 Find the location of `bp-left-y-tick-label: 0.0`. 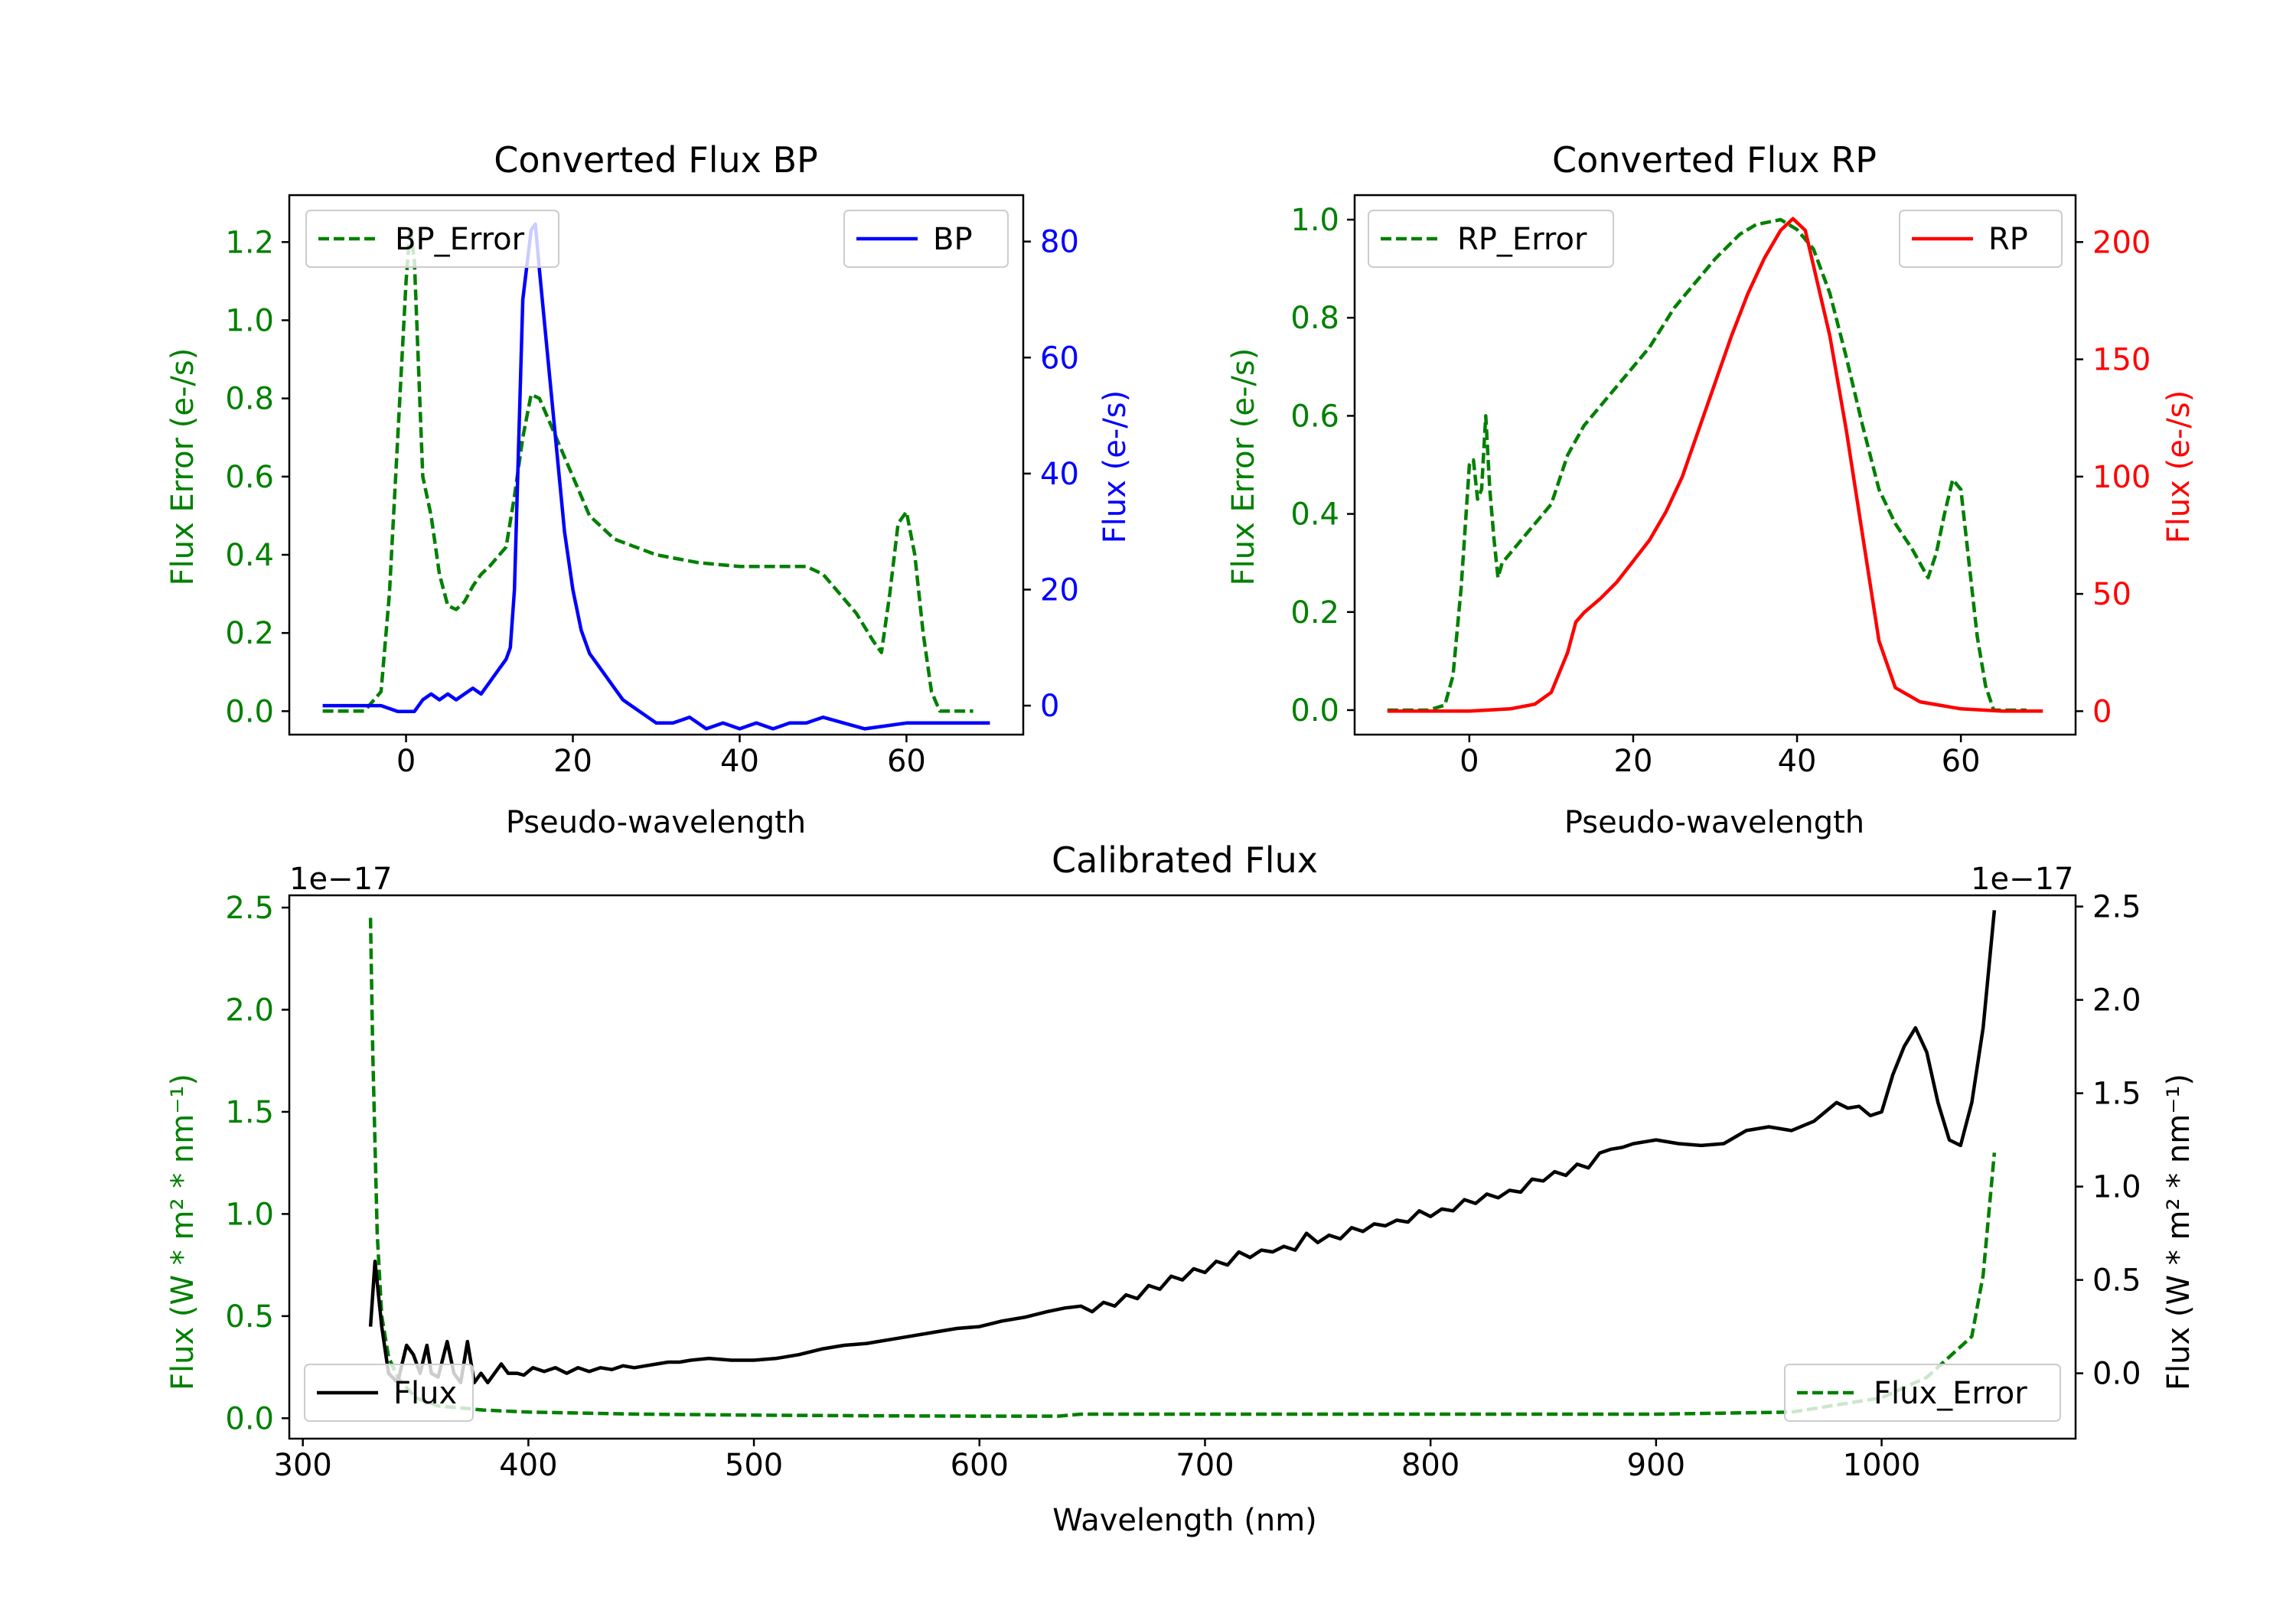

bp-left-y-tick-label: 0.0 is located at coordinates (249, 711).